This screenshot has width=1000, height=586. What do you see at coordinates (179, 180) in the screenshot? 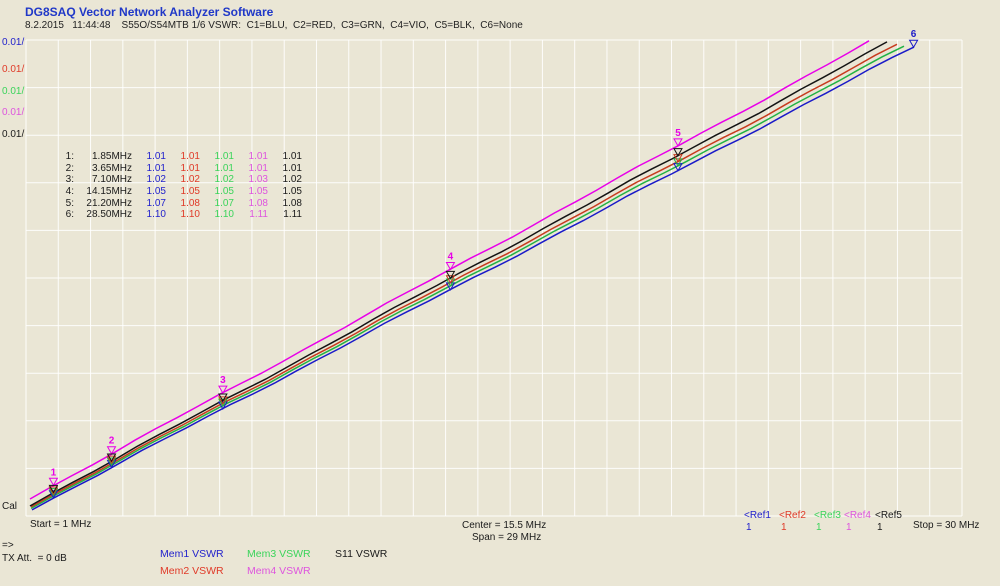
I see `marker-table-row: 3: 7.10MHz 1.02 1.02 1.02 1.03 1.02` at bounding box center [179, 180].